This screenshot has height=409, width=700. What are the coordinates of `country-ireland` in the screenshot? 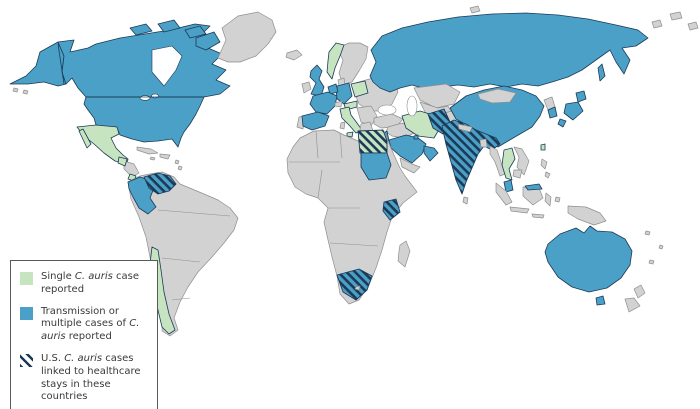 It's located at (306, 87).